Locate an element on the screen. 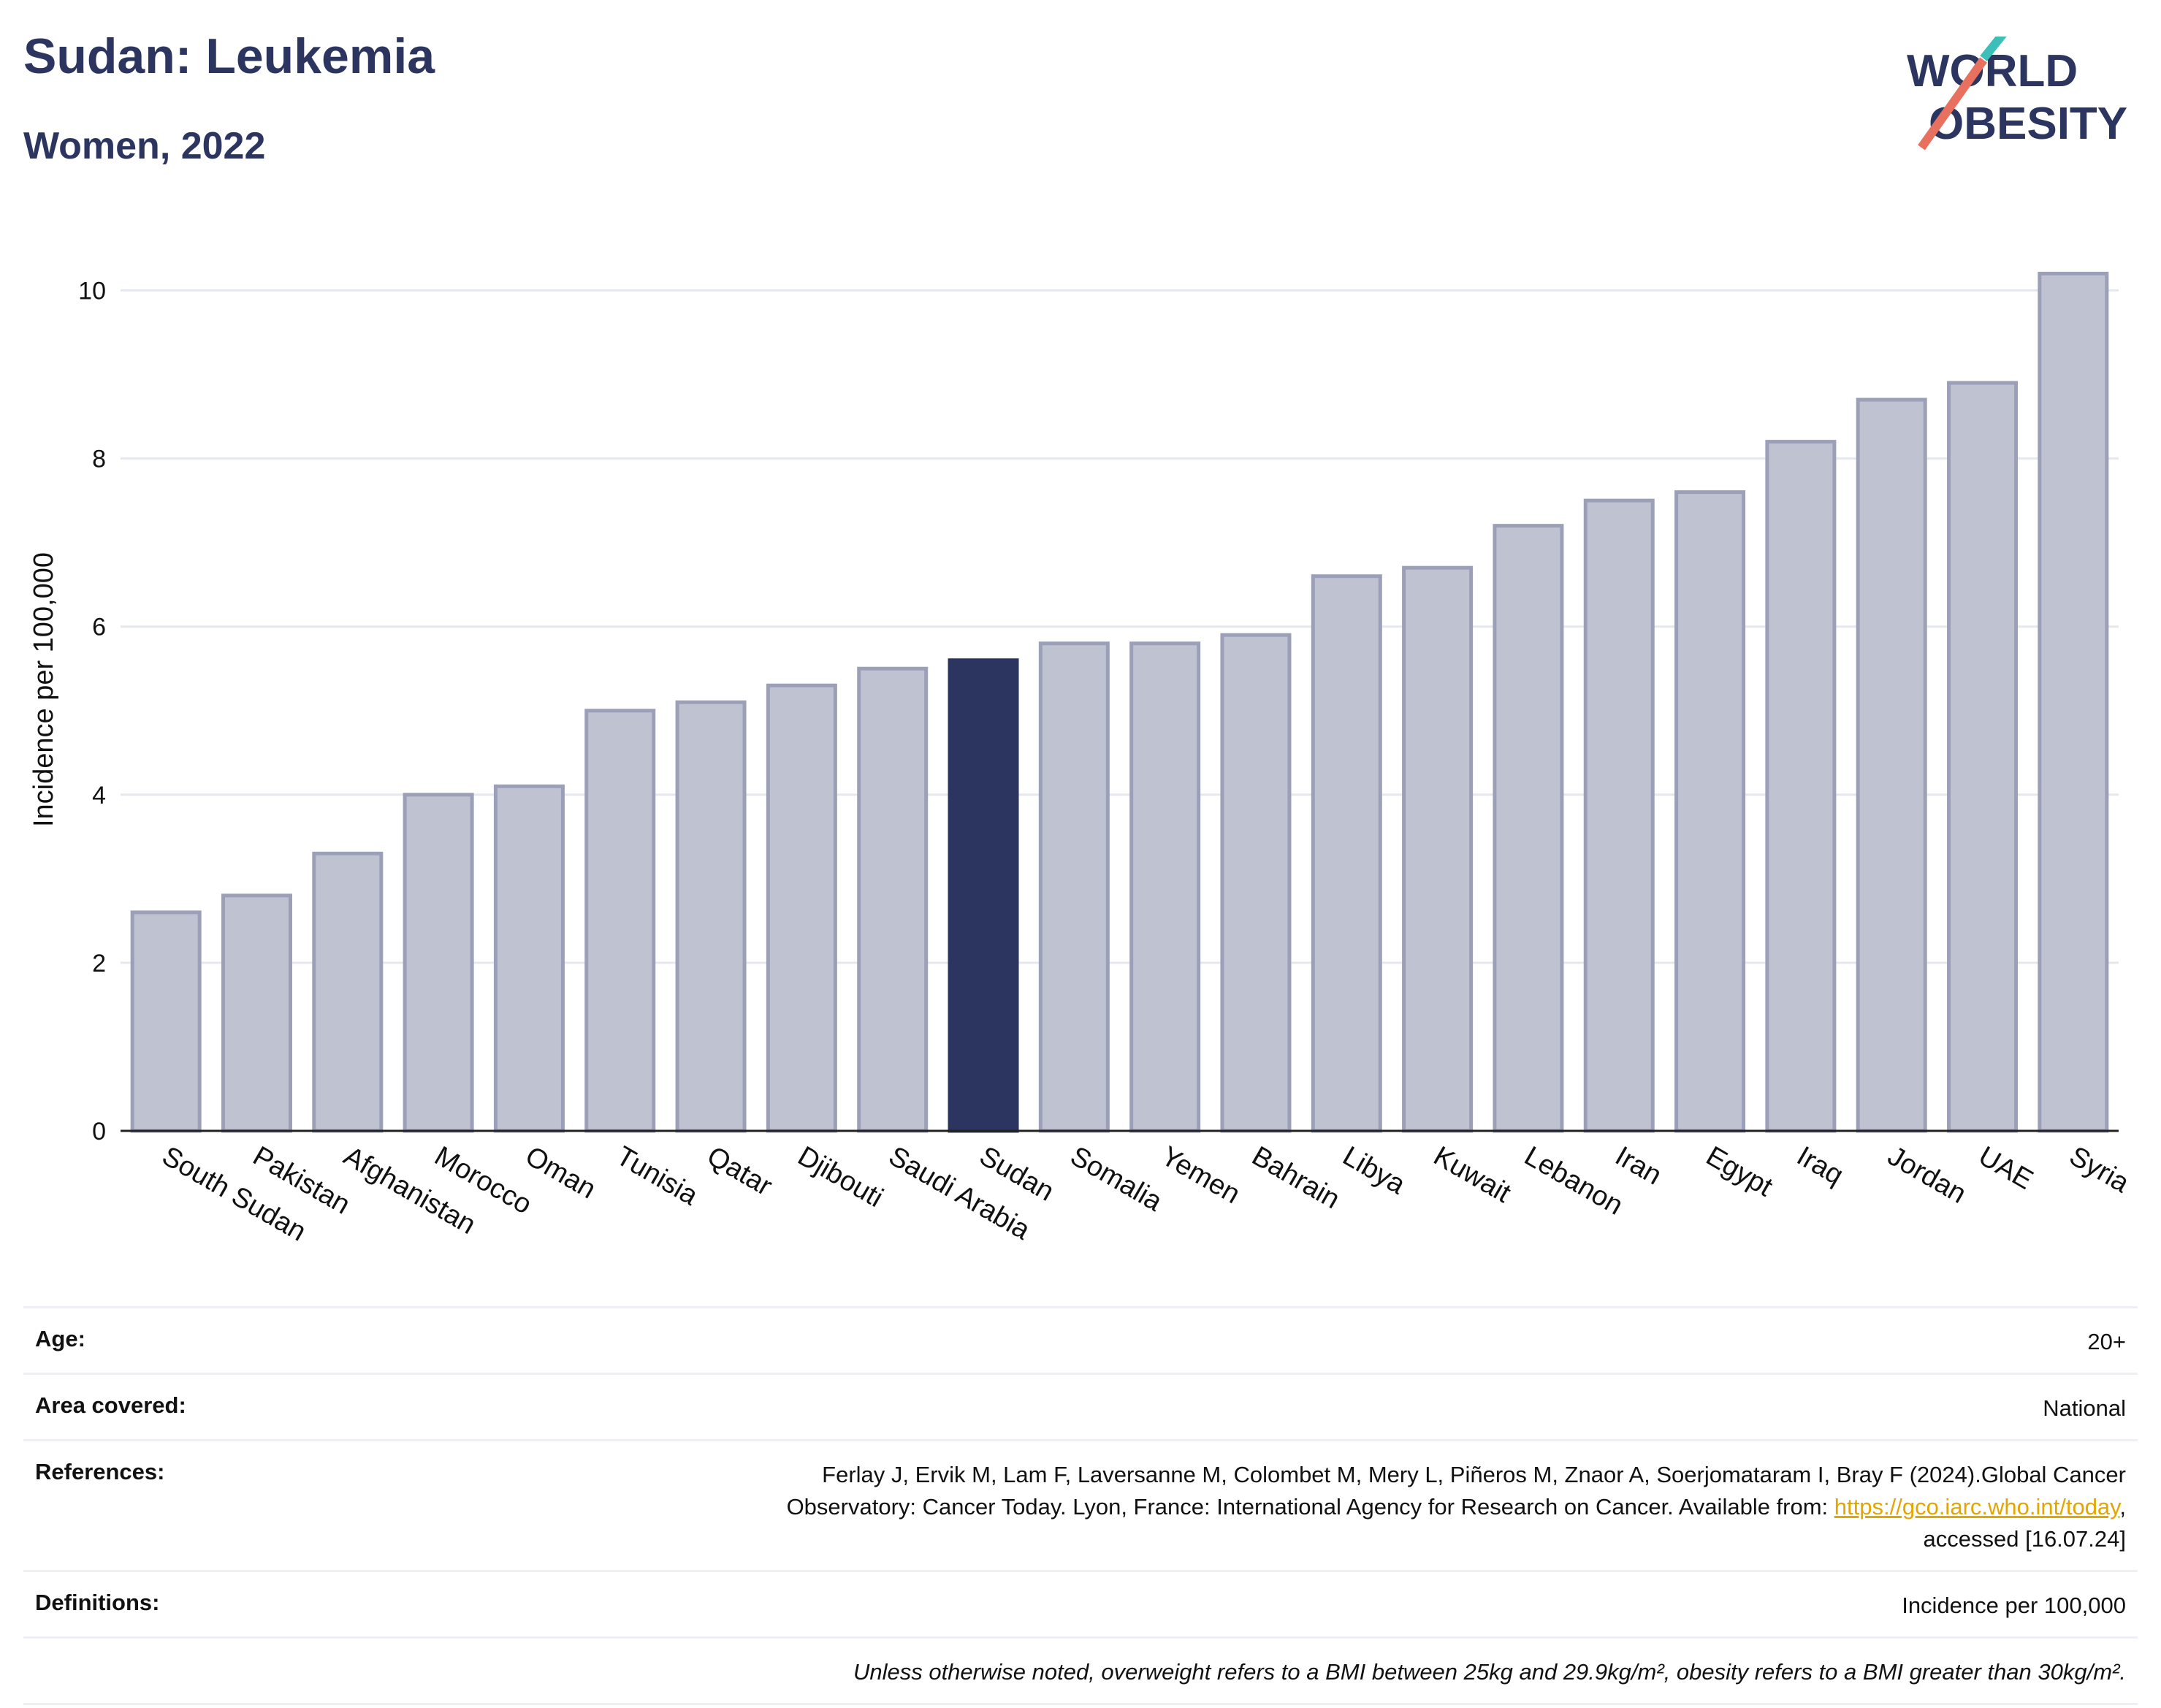  area-value: National is located at coordinates (2084, 1408).